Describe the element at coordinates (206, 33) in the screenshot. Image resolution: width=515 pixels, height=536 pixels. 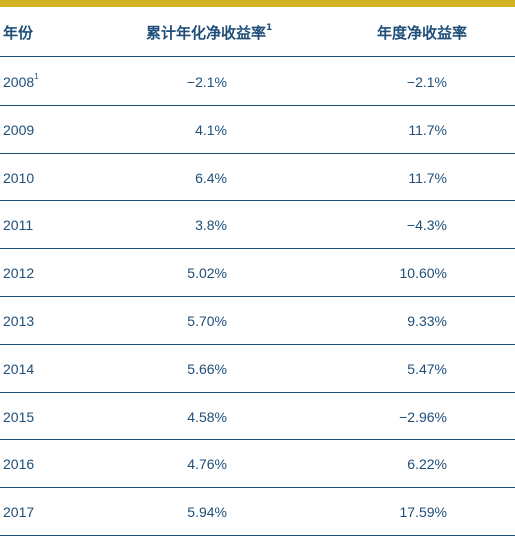
I see `header-cumulative-label: 累计年化净收益率` at that location.